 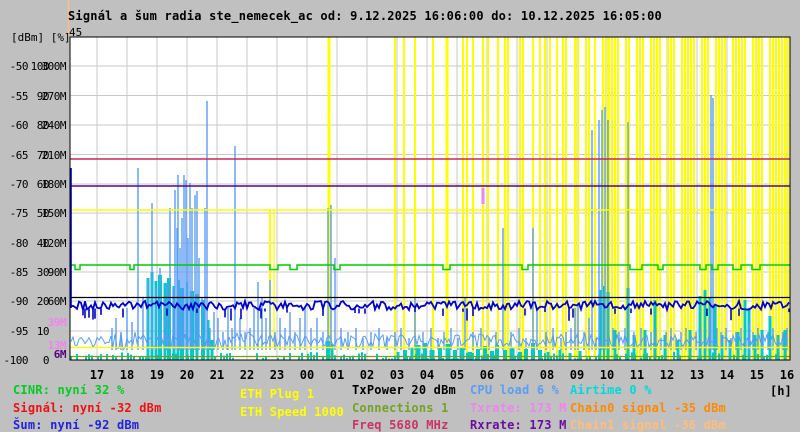 What do you see at coordinates (430, 267) in the screenshot?
I see `series-cinr` at bounding box center [430, 267].